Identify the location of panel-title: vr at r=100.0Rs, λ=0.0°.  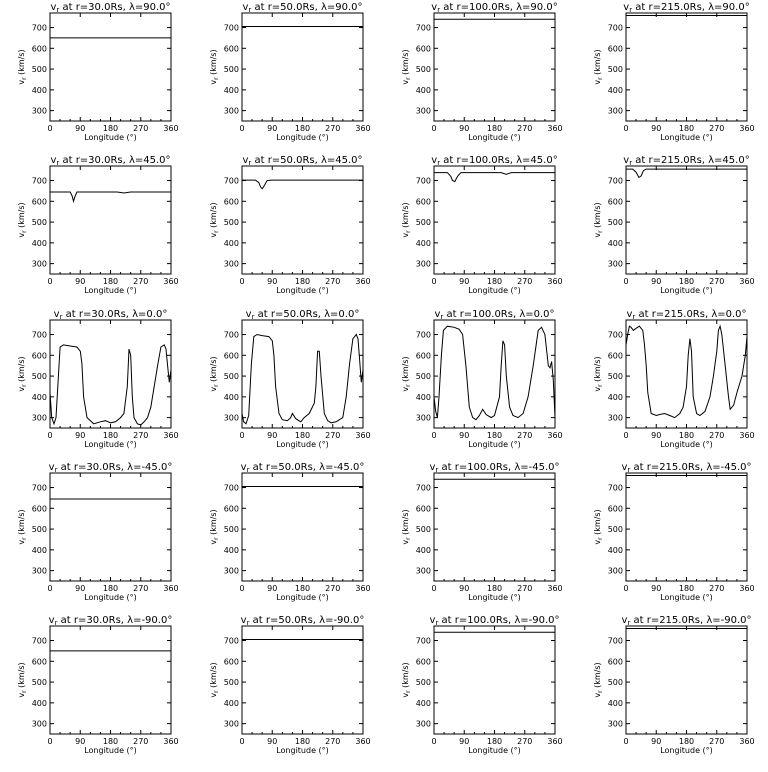
(494, 315).